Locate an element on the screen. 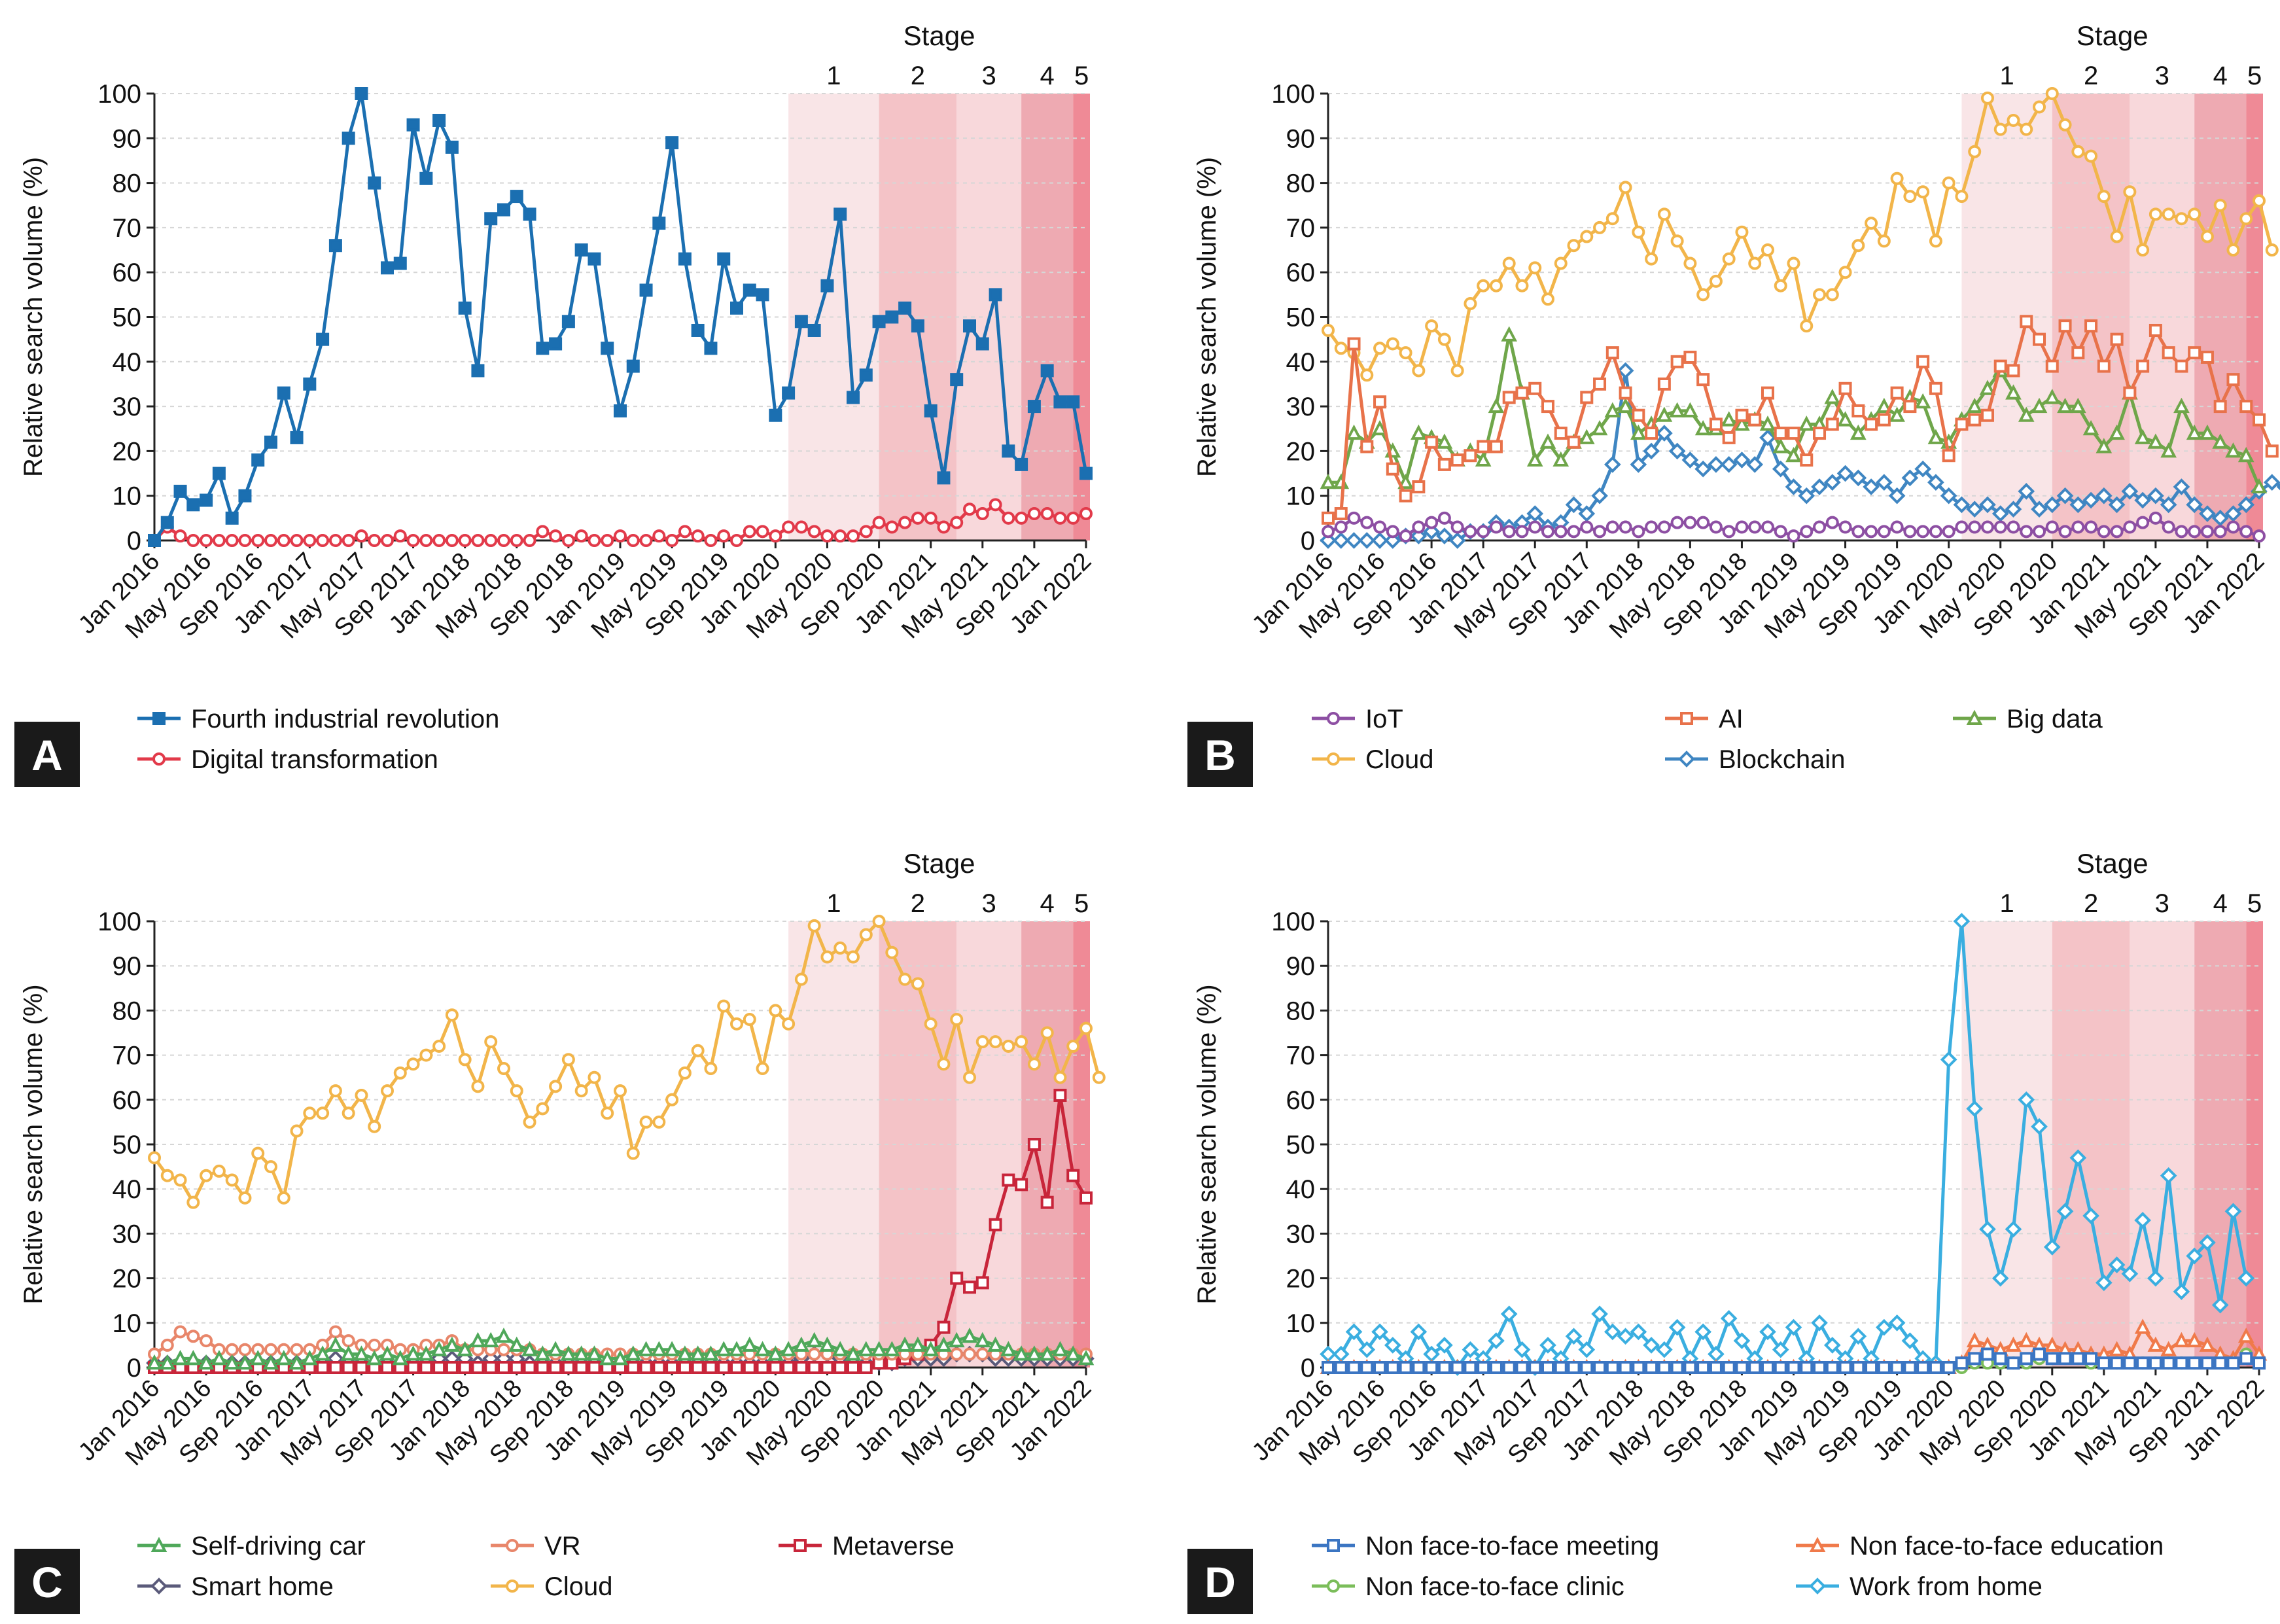  y-tick-label-10: 10 is located at coordinates (127, 1323).